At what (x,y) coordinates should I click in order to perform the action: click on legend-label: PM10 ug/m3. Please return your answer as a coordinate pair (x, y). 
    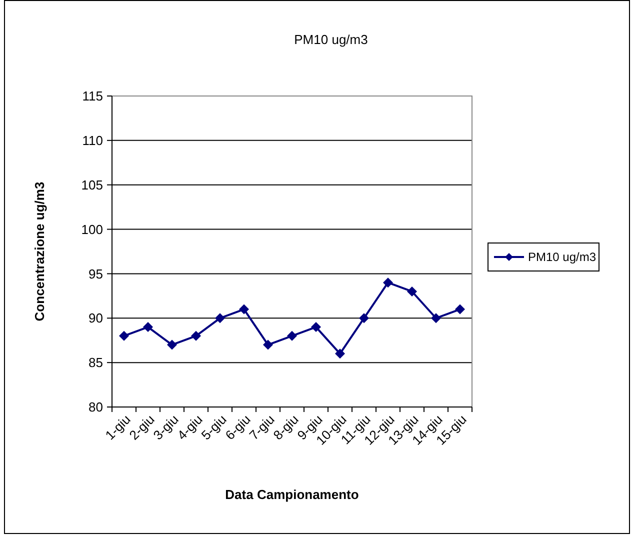
    Looking at the image, I should click on (562, 257).